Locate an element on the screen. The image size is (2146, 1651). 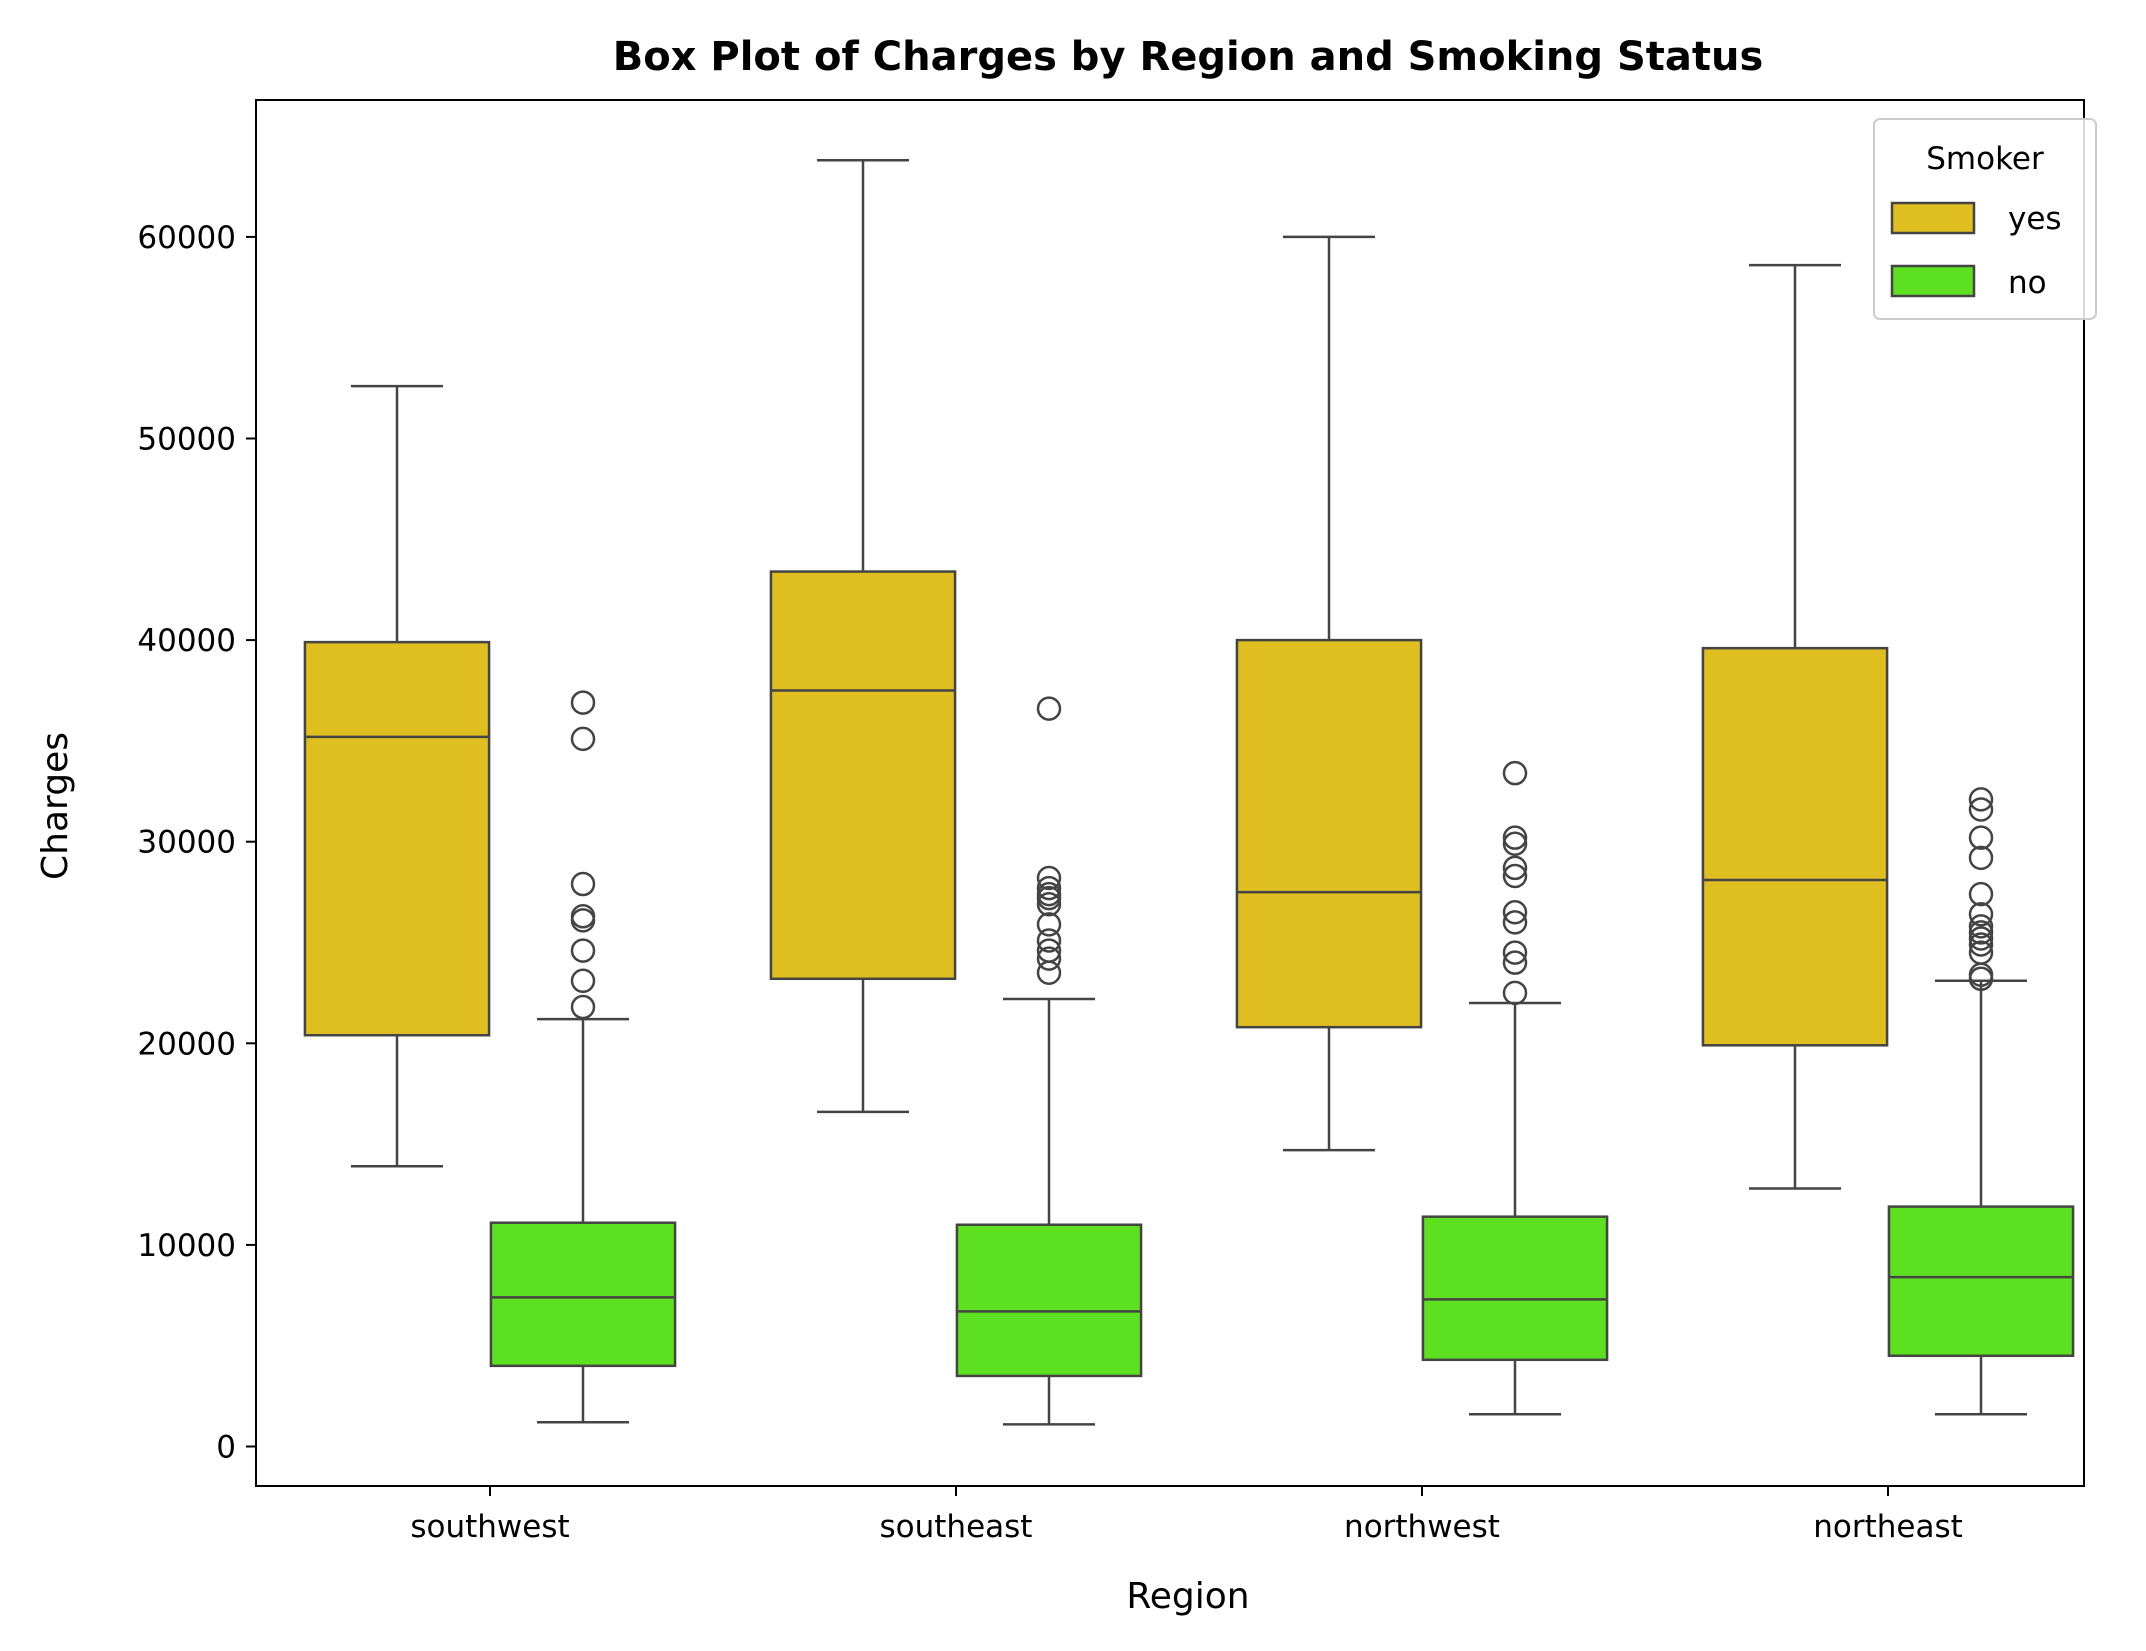
y-axis-label: Charges is located at coordinates (55, 806).